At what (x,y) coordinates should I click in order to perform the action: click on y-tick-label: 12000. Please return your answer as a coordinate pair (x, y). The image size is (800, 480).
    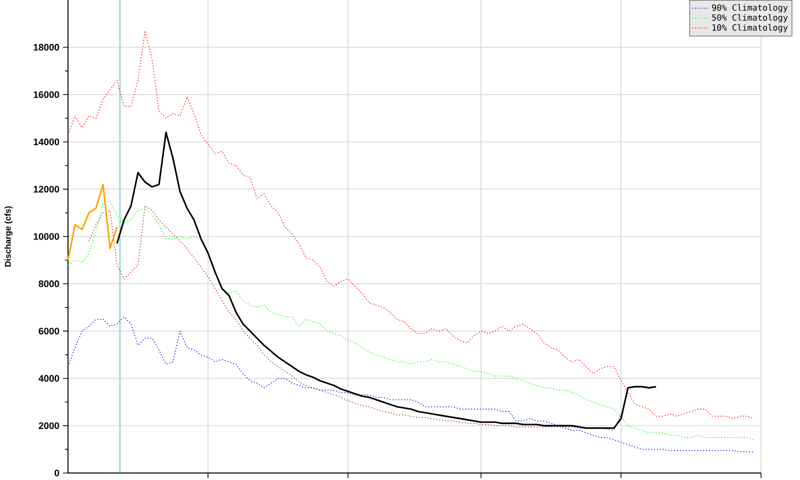
    Looking at the image, I should click on (47, 189).